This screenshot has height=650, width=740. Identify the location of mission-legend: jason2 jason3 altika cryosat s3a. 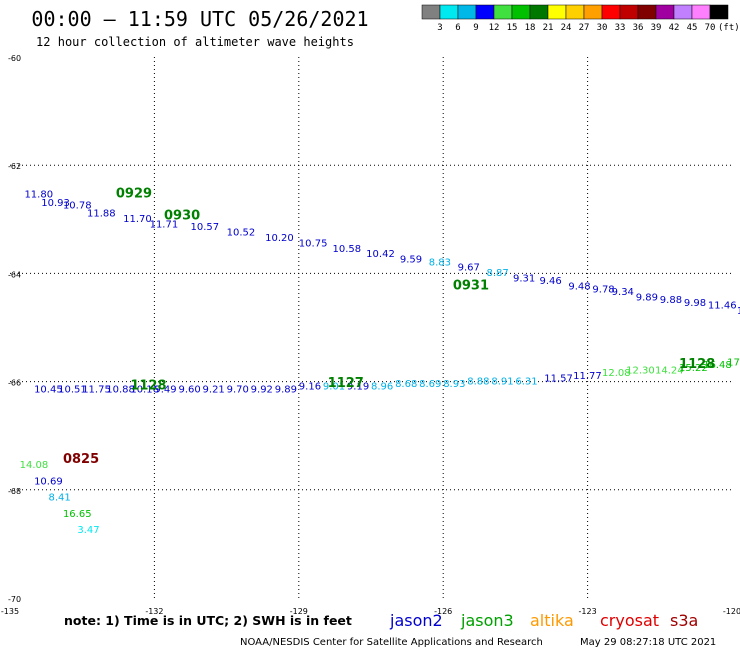
(543, 620).